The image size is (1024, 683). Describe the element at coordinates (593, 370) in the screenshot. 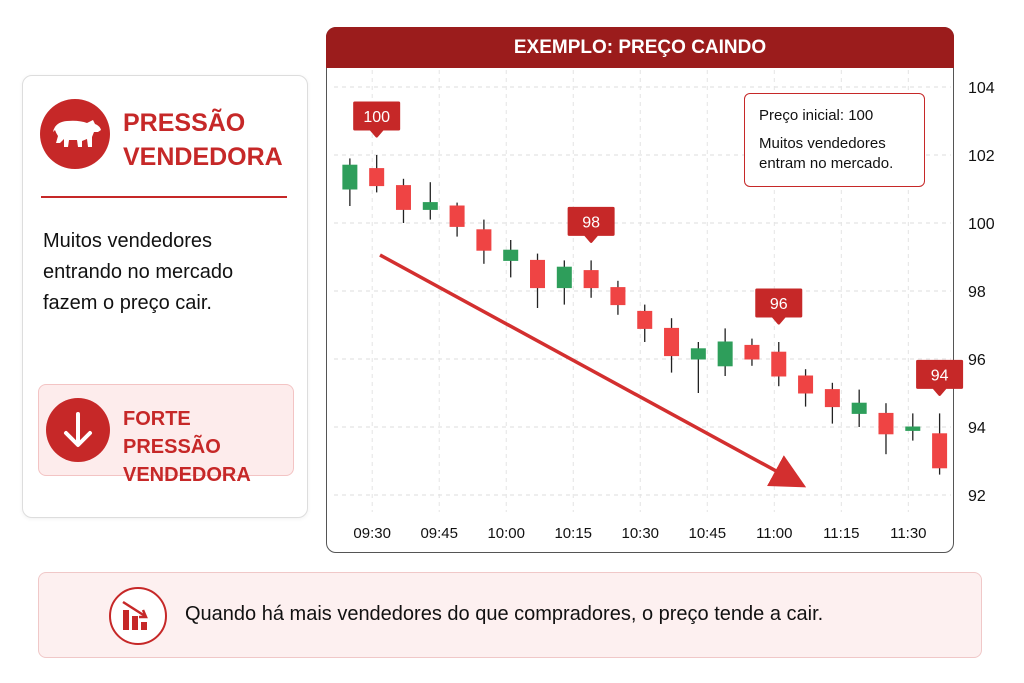

I see `trend-arrow` at that location.